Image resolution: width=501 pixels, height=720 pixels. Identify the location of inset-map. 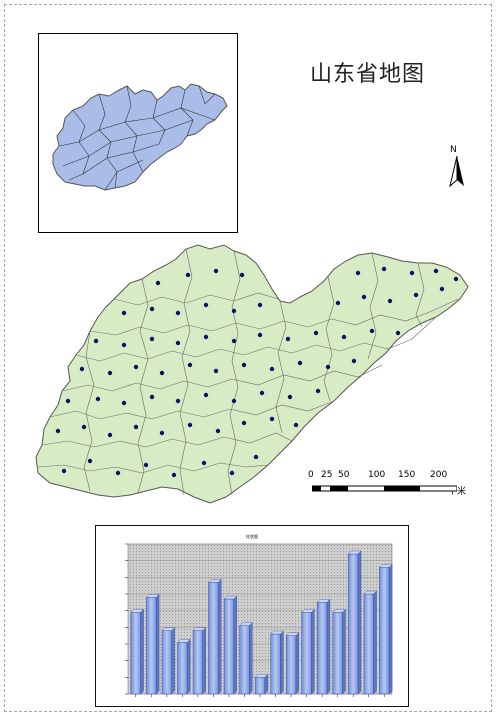
(138, 133).